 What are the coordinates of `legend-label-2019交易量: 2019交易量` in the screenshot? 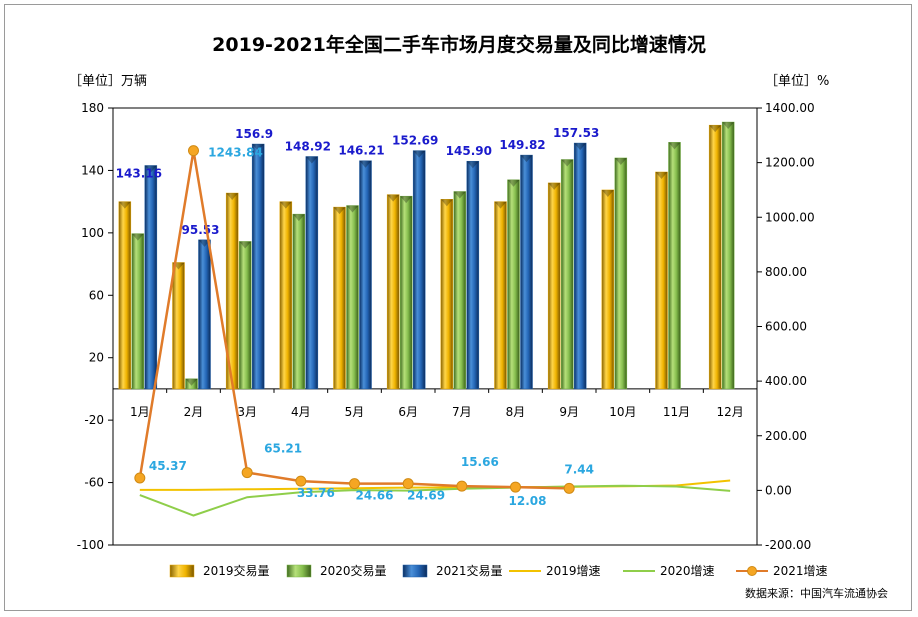 It's located at (236, 570).